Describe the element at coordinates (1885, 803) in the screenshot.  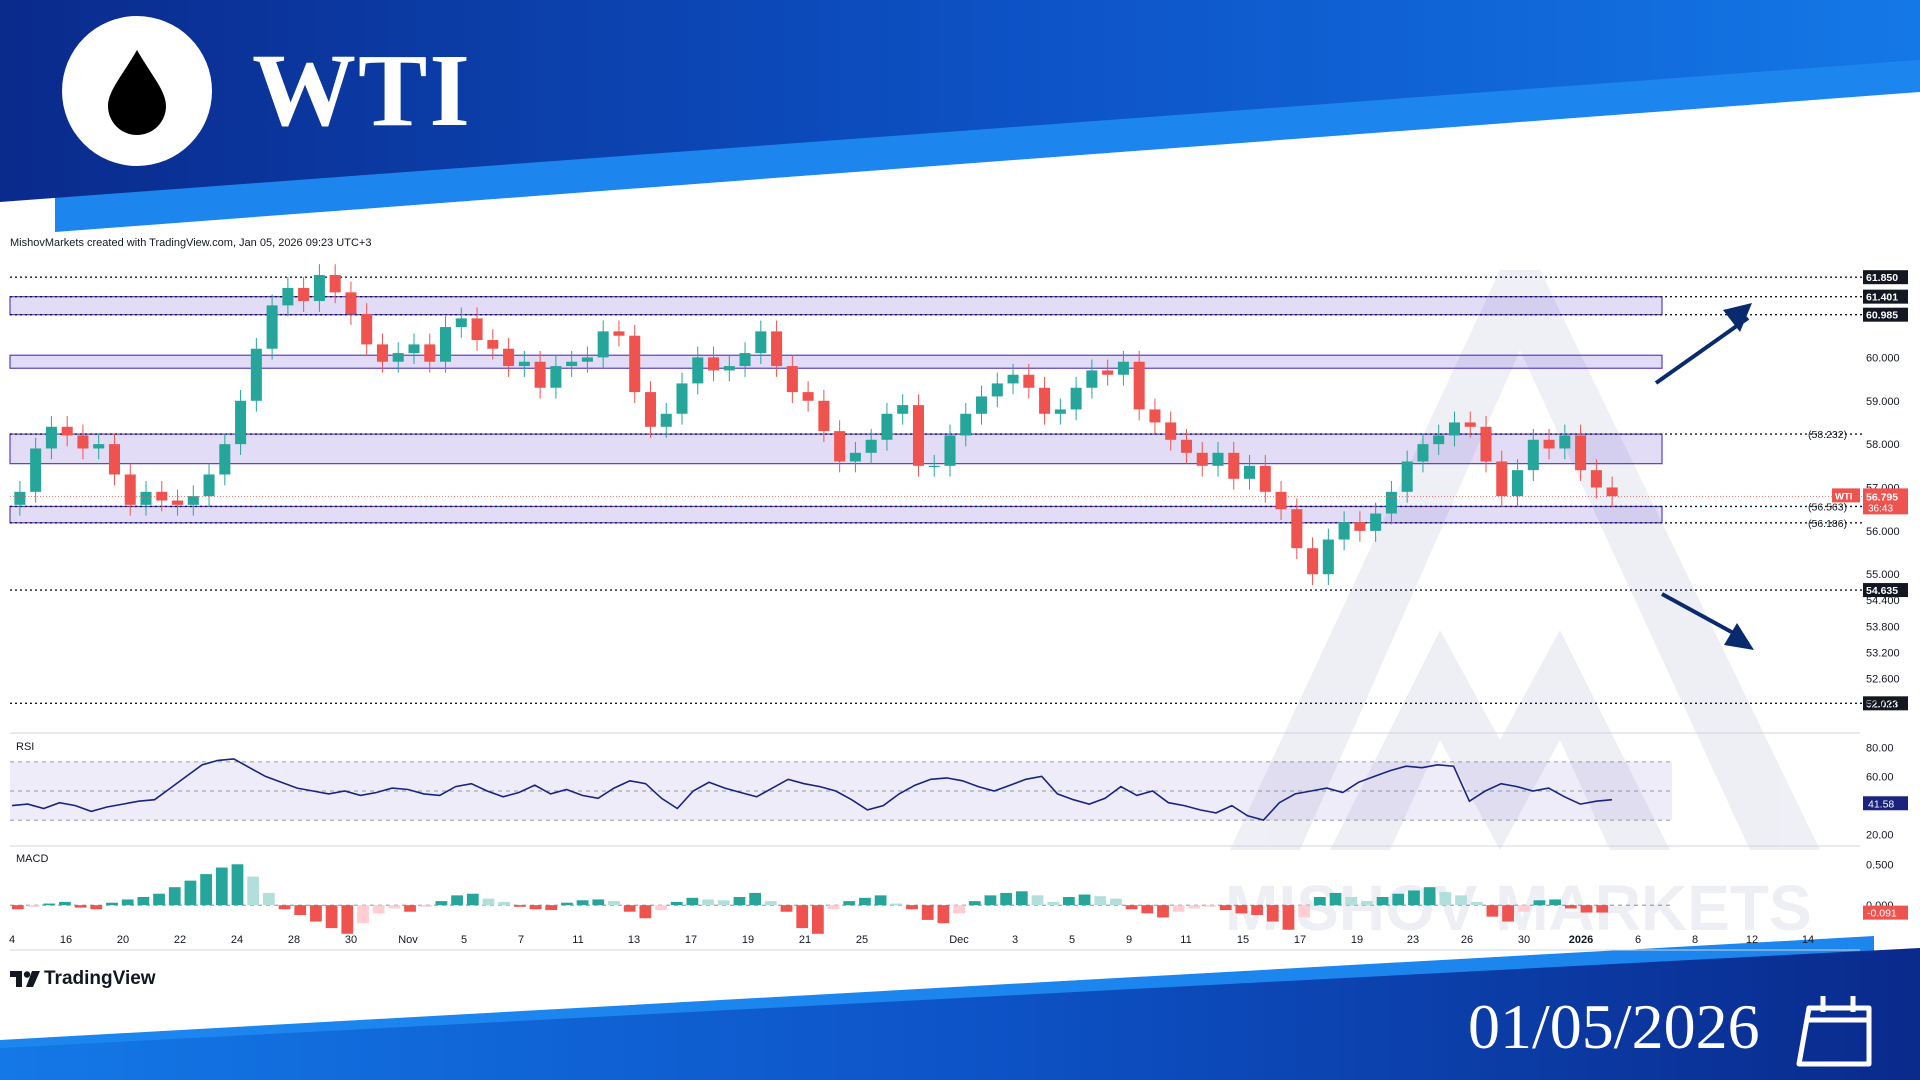
I see `rsi-value-badge` at that location.